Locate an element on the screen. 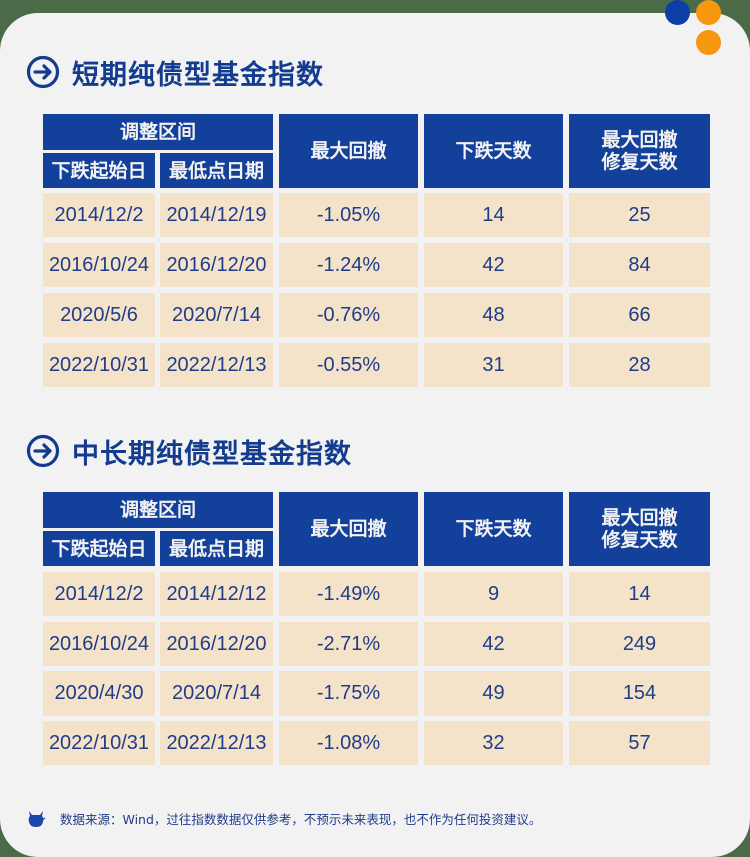 The image size is (750, 857). footer-text: 数据来源：Wind，过往指数数据仅供参考，不预示未来表现，也不作为任何投资建议。 is located at coordinates (301, 819).